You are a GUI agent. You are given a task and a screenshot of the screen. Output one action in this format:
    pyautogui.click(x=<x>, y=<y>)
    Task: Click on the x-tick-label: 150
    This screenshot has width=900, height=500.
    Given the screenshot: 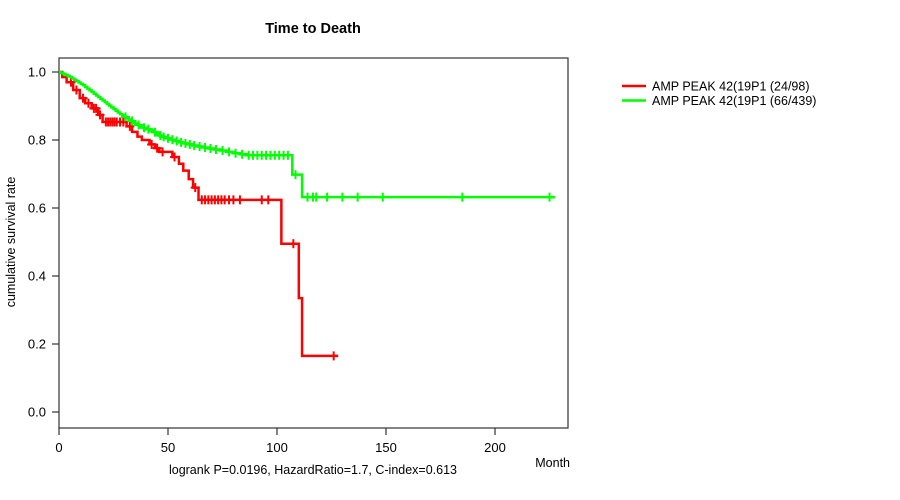 What is the action you would take?
    pyautogui.click(x=386, y=447)
    